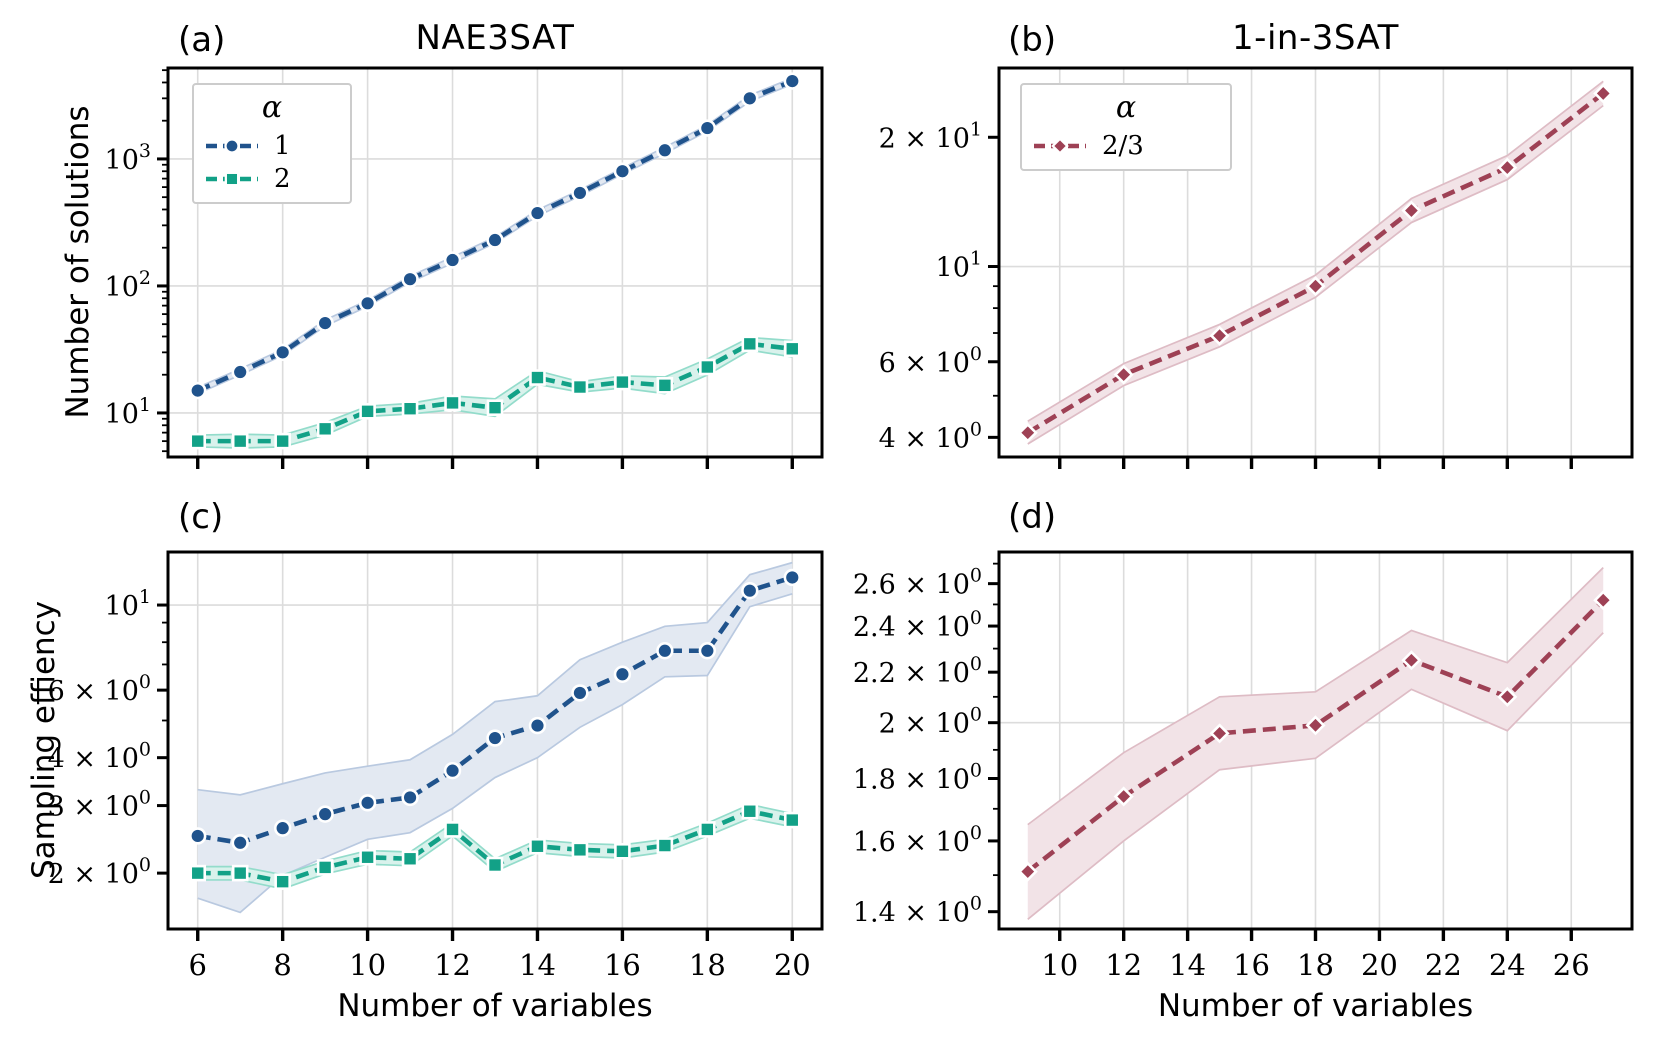 The width and height of the screenshot is (1661, 1052). I want to click on legend-a-label-1: 1, so click(282, 145).